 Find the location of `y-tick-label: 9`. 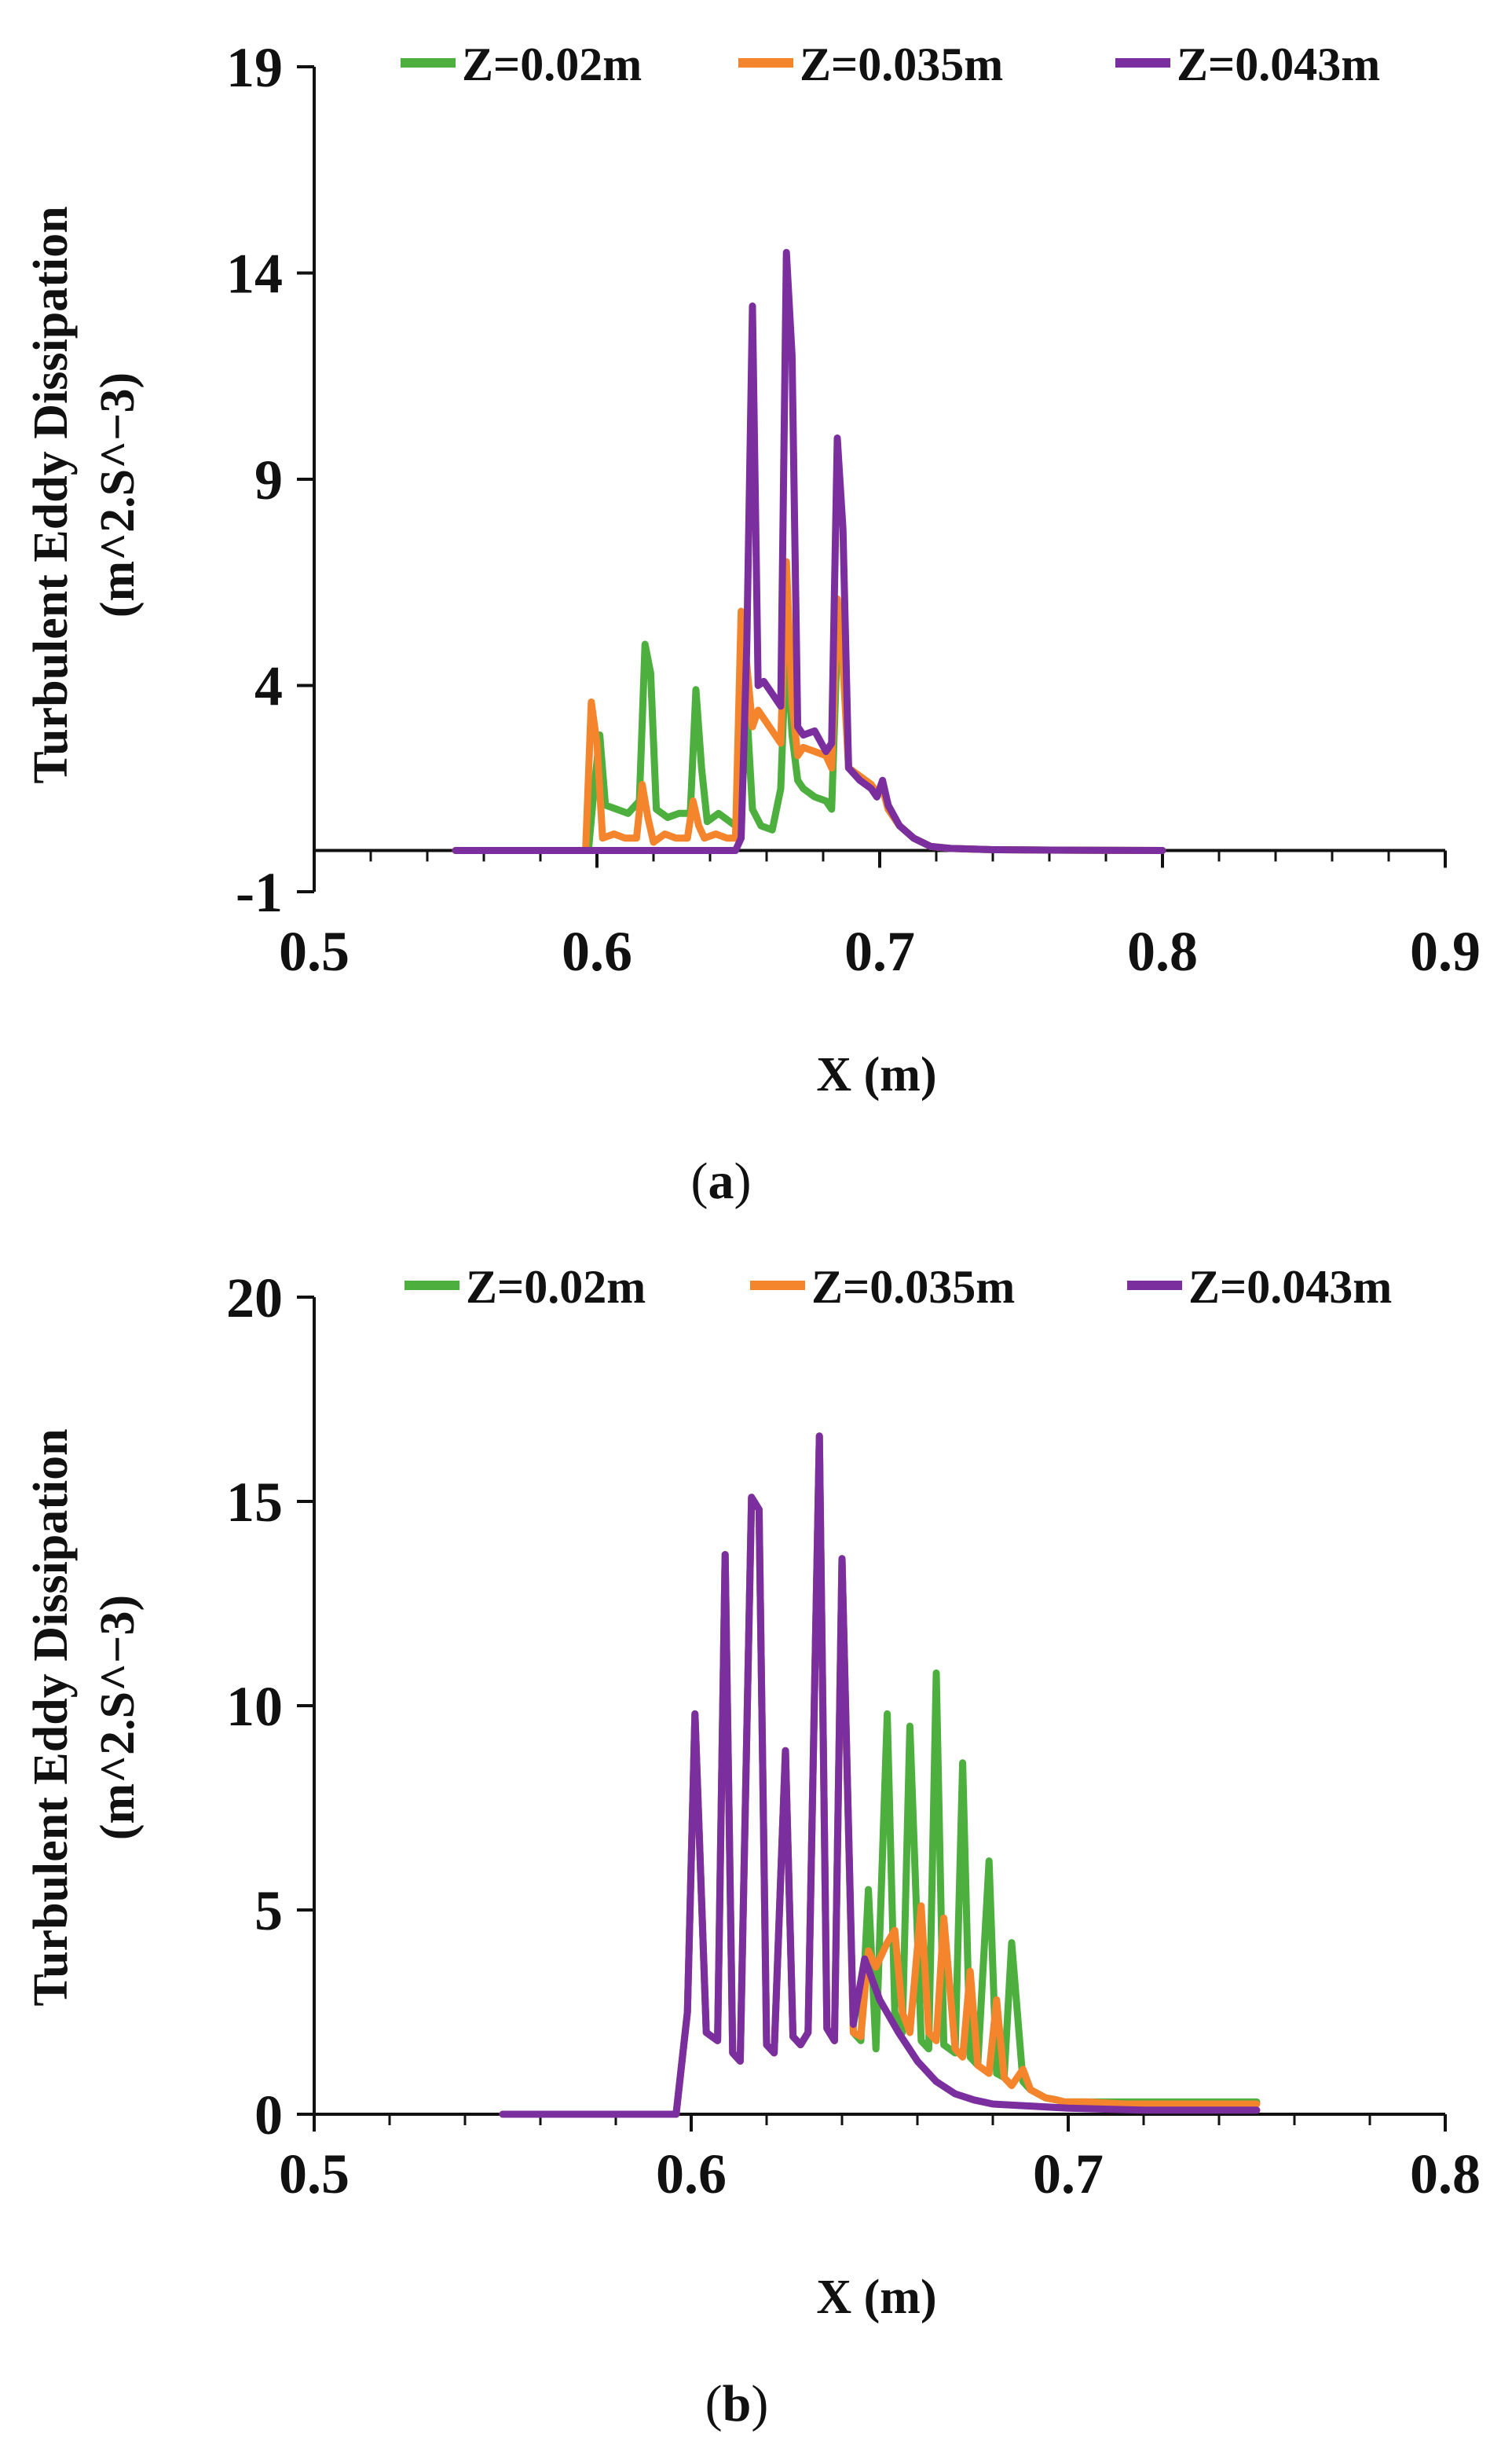

y-tick-label: 9 is located at coordinates (268, 480).